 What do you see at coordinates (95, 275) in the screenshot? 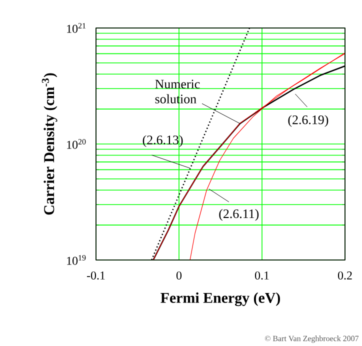
I see `x-tick-label: -0.1` at bounding box center [95, 275].